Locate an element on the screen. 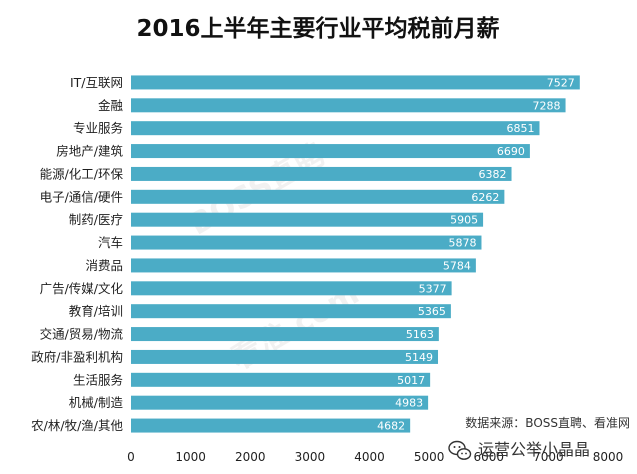 This screenshot has width=637, height=474. category-label: 金融 is located at coordinates (111, 105).